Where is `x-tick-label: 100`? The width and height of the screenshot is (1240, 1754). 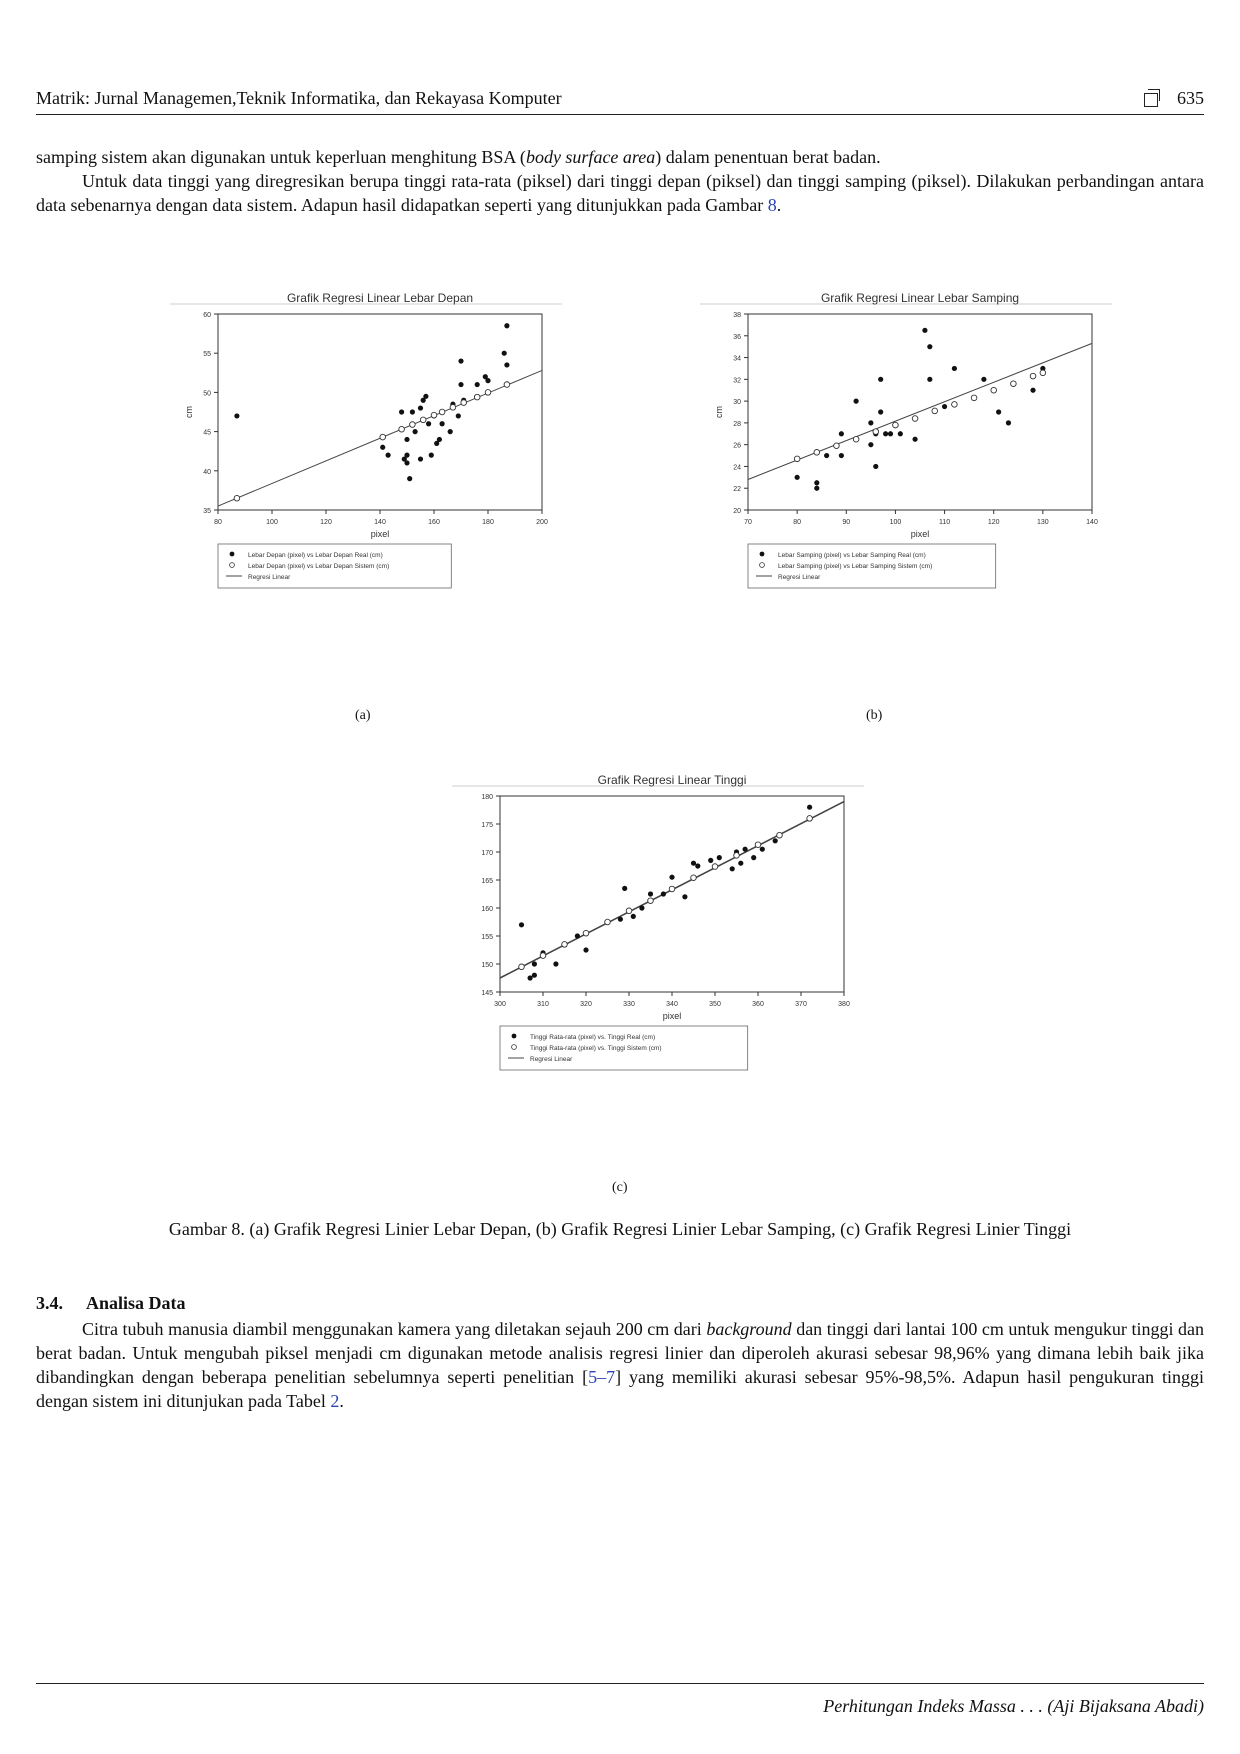 x-tick-label: 100 is located at coordinates (272, 522).